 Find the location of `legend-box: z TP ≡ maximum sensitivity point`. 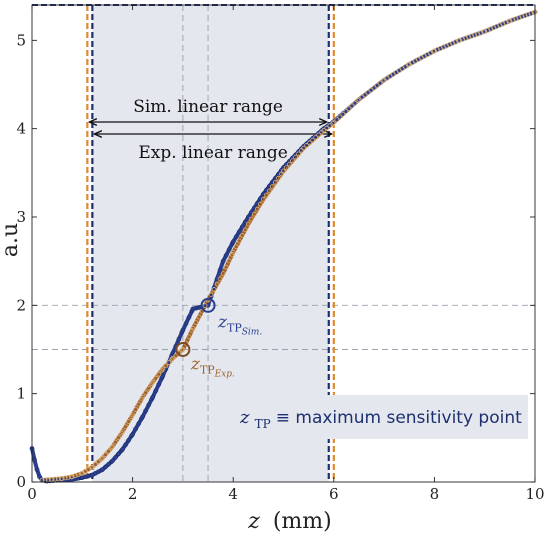

legend-box: z TP ≡ maximum sensitivity point is located at coordinates (380, 417).